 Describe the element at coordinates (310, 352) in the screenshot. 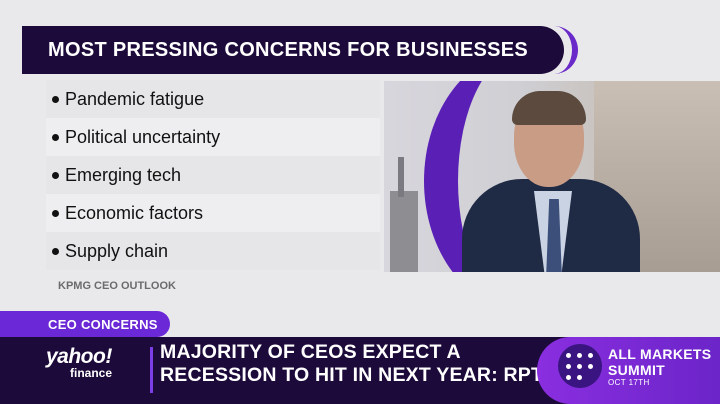

I see `headline-line-1: MAJORITY OF CEOS EXPECT A` at that location.